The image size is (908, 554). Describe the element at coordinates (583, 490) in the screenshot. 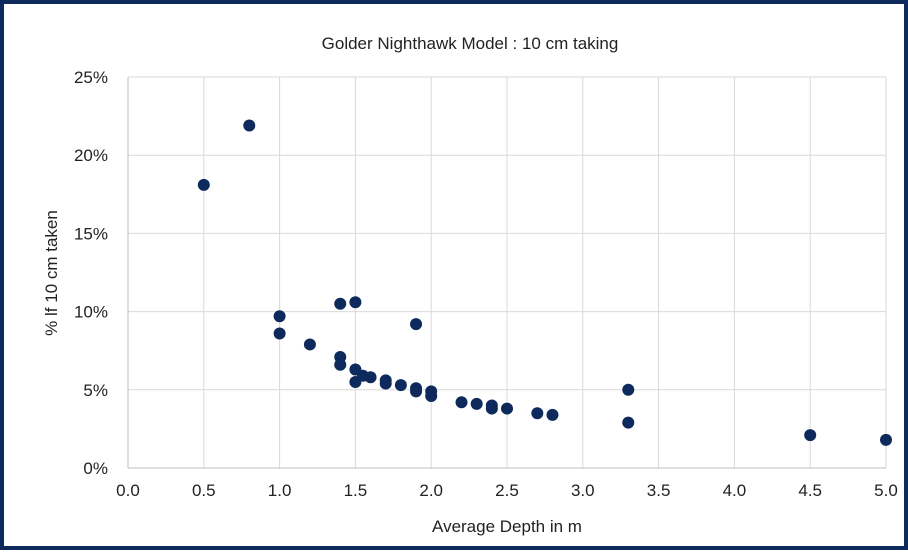

I see `x-tick-label: 3.0` at that location.